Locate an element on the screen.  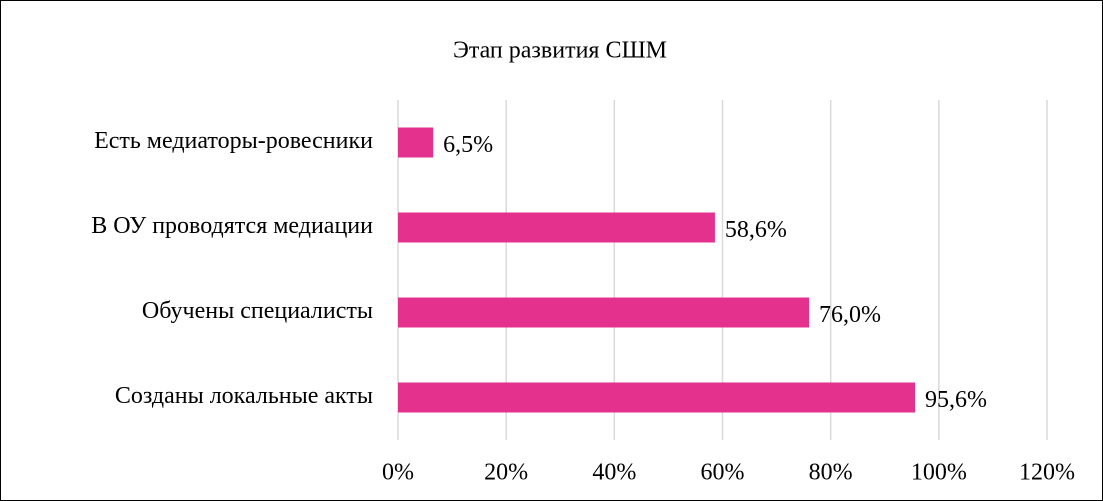
data-label: 58,6% is located at coordinates (756, 230).